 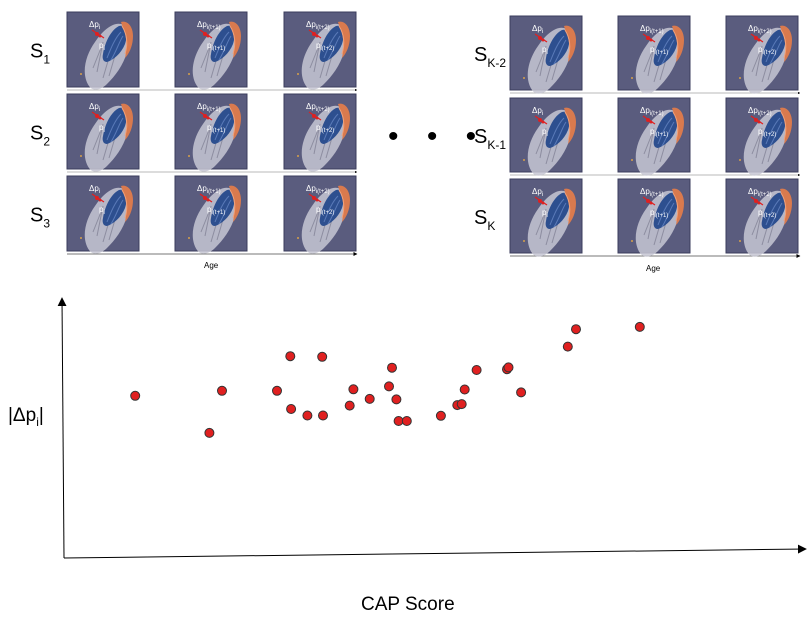 I want to click on subject-label: SK, so click(x=484, y=220).